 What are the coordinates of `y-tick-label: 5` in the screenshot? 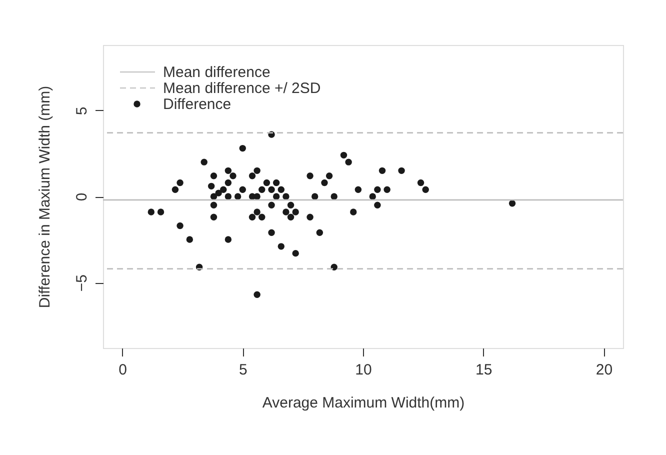 It's located at (82, 111).